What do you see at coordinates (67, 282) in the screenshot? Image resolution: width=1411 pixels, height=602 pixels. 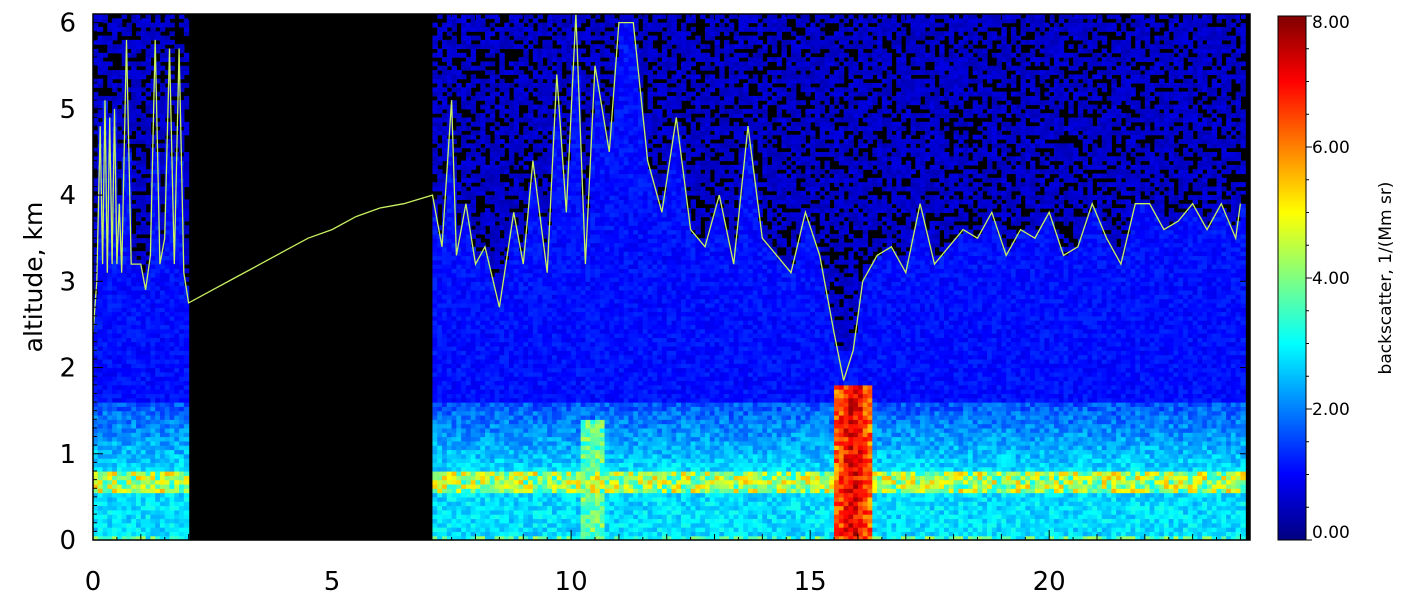 I see `y-tick-label: 3` at bounding box center [67, 282].